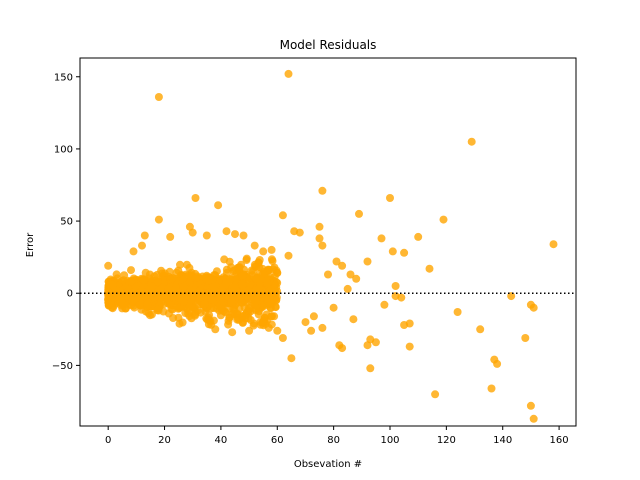 The width and height of the screenshot is (640, 480). I want to click on y-axis-label: Error, so click(30, 244).